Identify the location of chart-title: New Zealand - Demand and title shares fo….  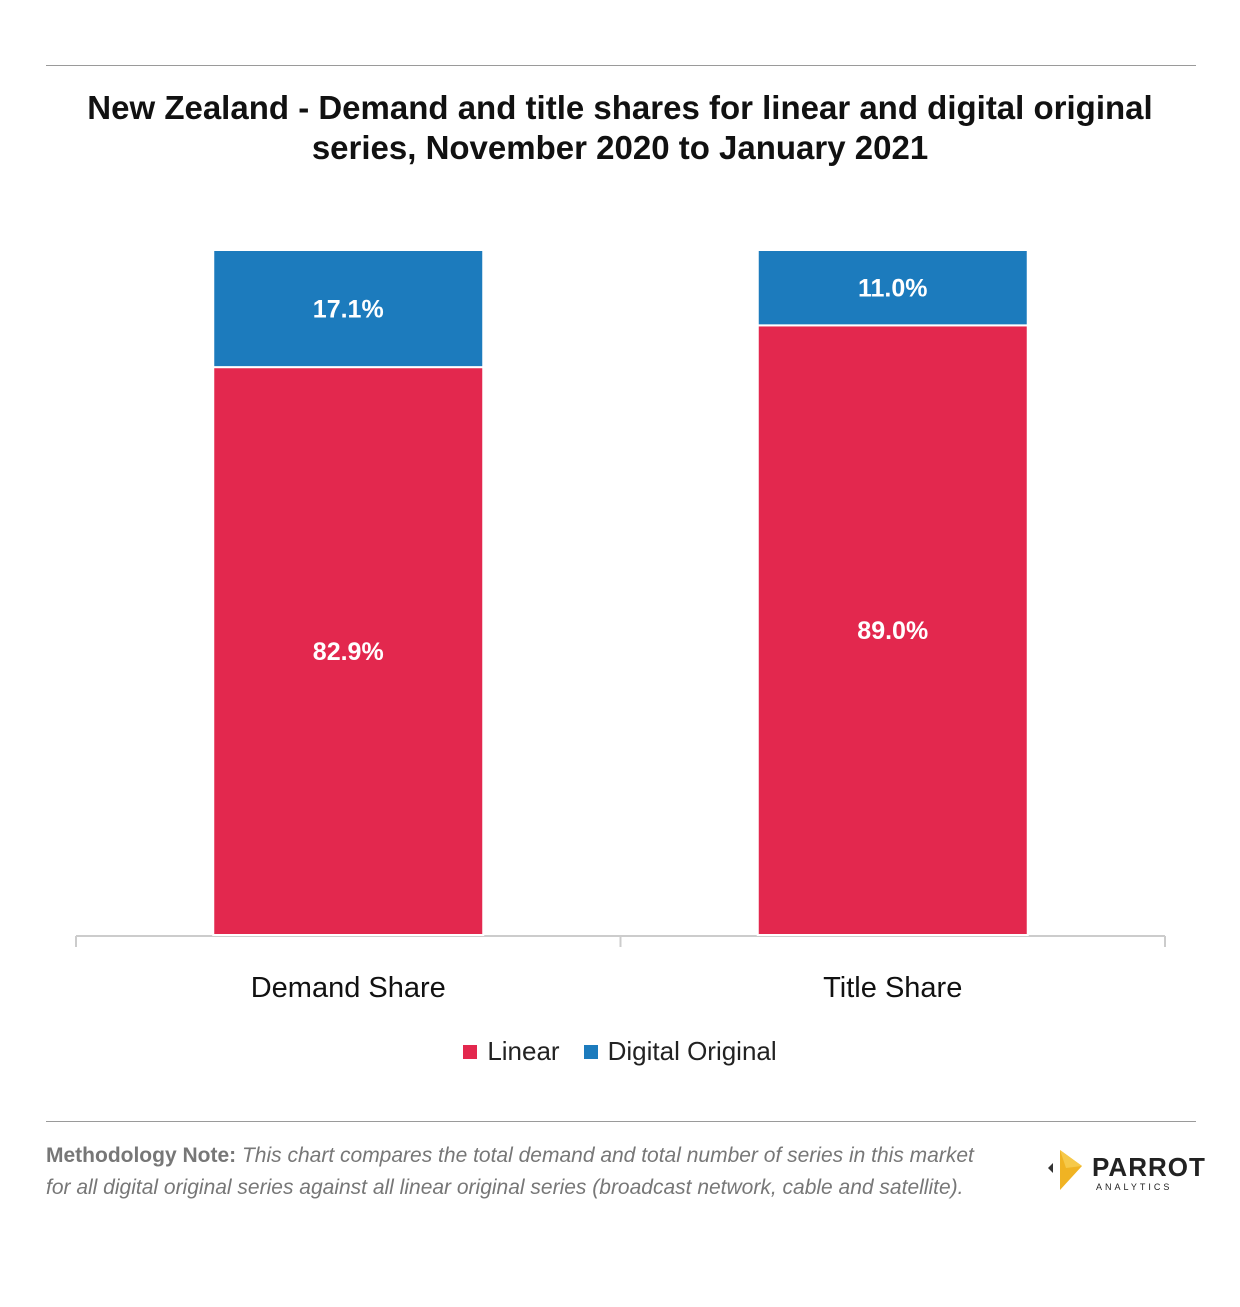
(620, 127).